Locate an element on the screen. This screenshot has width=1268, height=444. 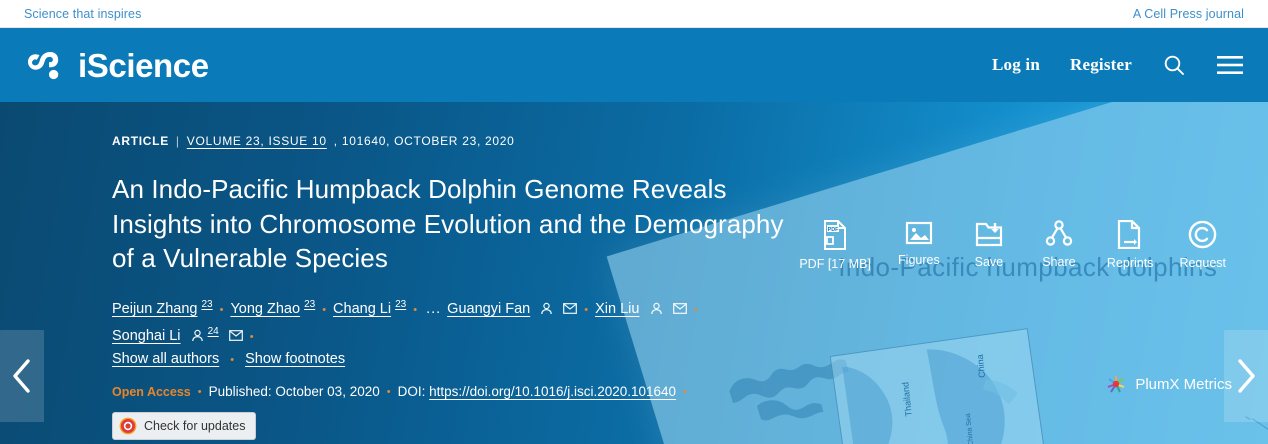
author-item: Xin Liu is located at coordinates (641, 309).